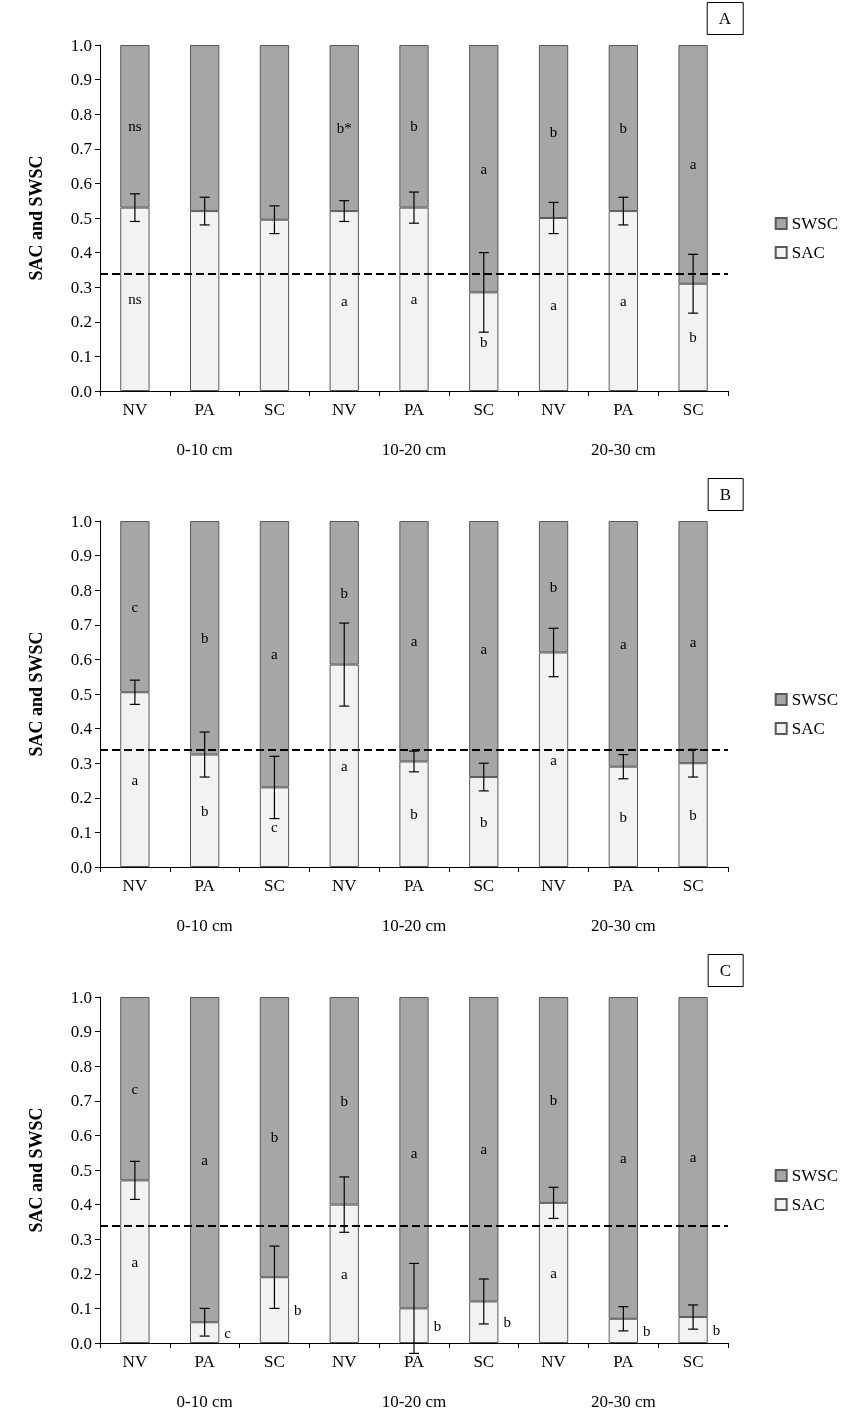 The height and width of the screenshot is (1428, 853). I want to click on y-tick-label: 0.7, so click(81, 1101).